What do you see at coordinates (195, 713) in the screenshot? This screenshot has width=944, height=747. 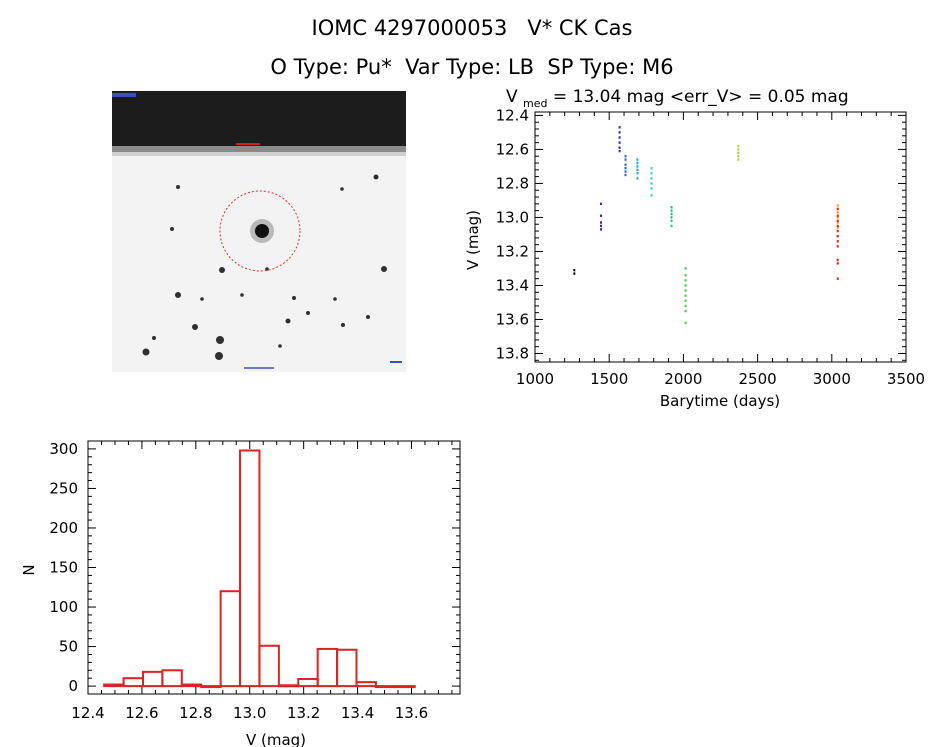 I see `hist-x-tick-label: 12.8` at bounding box center [195, 713].